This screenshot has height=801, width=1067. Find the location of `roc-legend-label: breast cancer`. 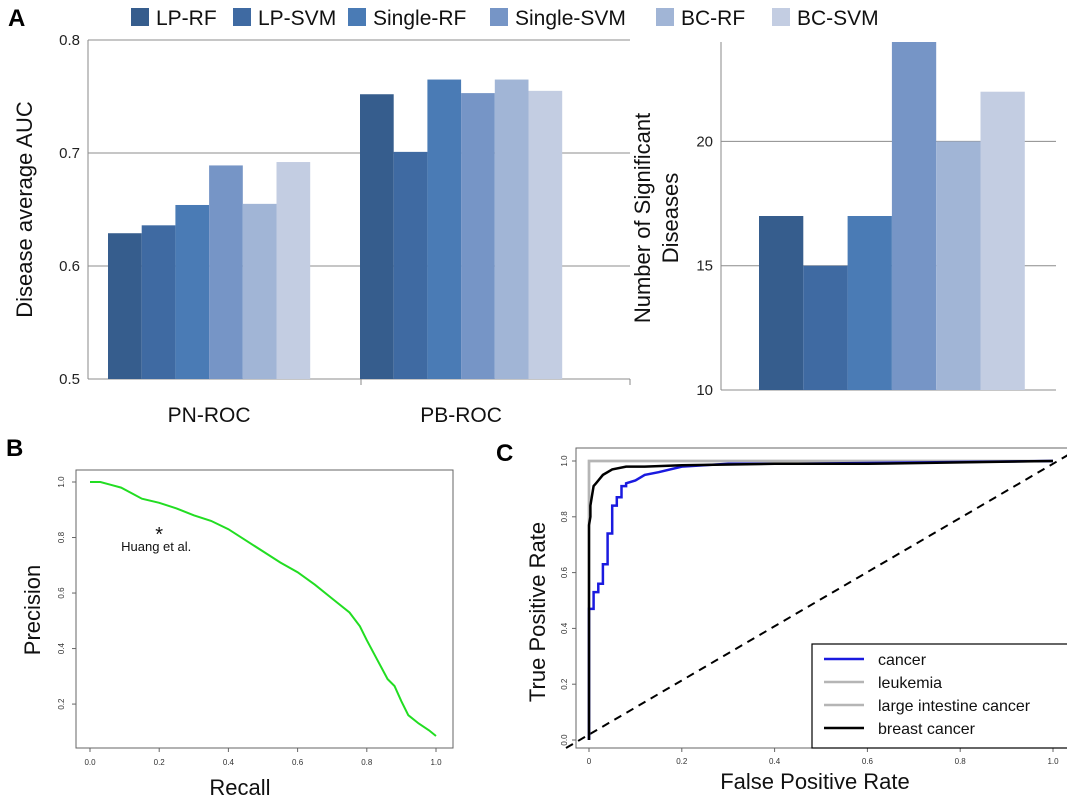

roc-legend-label: breast cancer is located at coordinates (927, 729).